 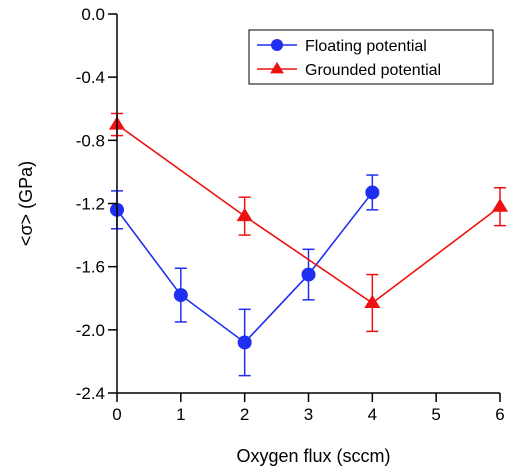 I want to click on y-tick-label: -2.0, so click(x=90, y=330).